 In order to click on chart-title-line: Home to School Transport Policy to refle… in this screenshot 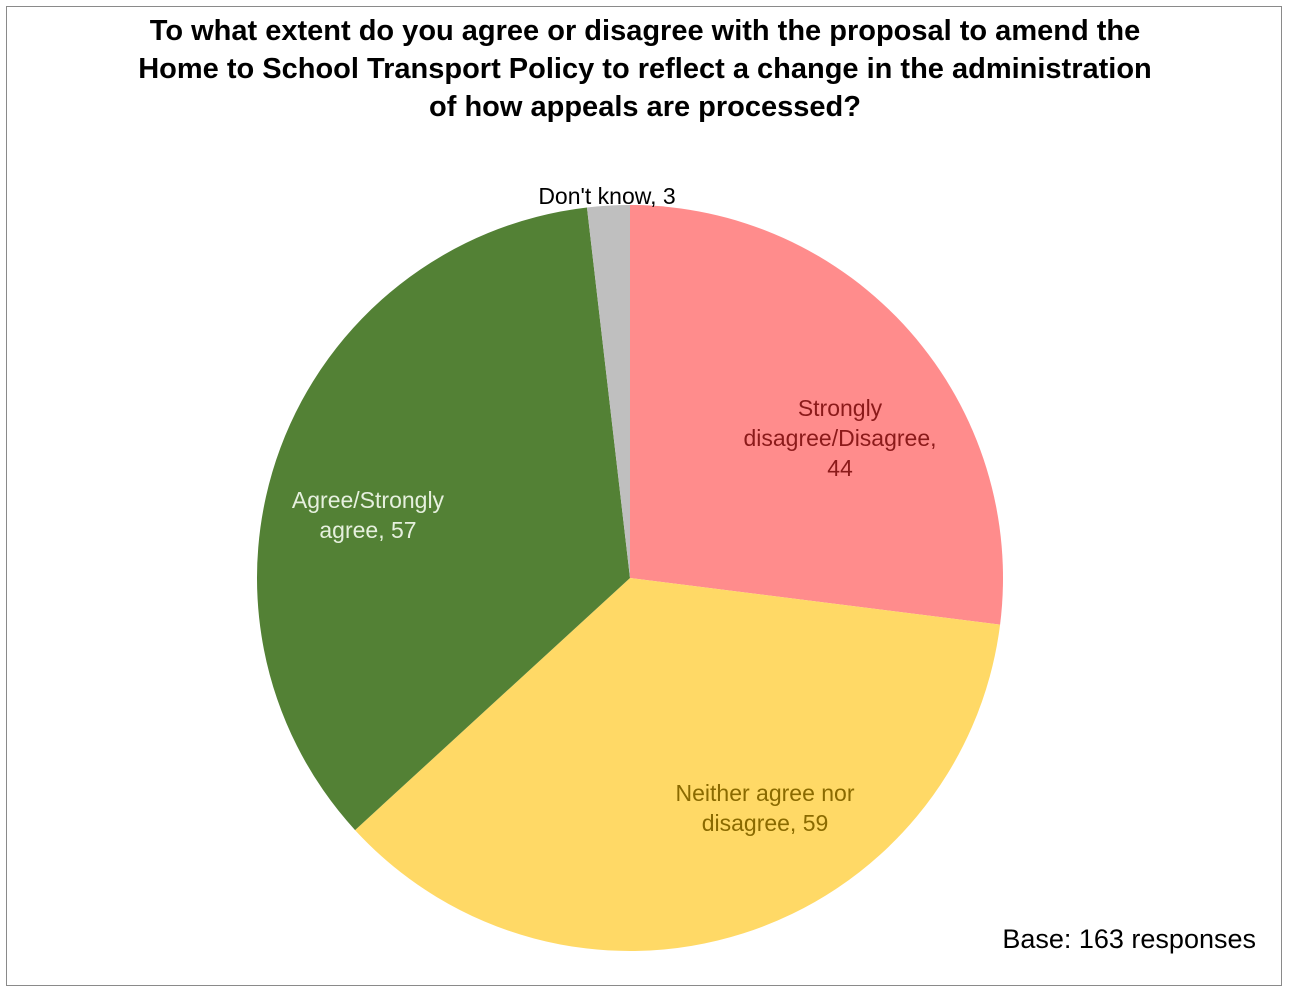, I will do `click(645, 69)`.